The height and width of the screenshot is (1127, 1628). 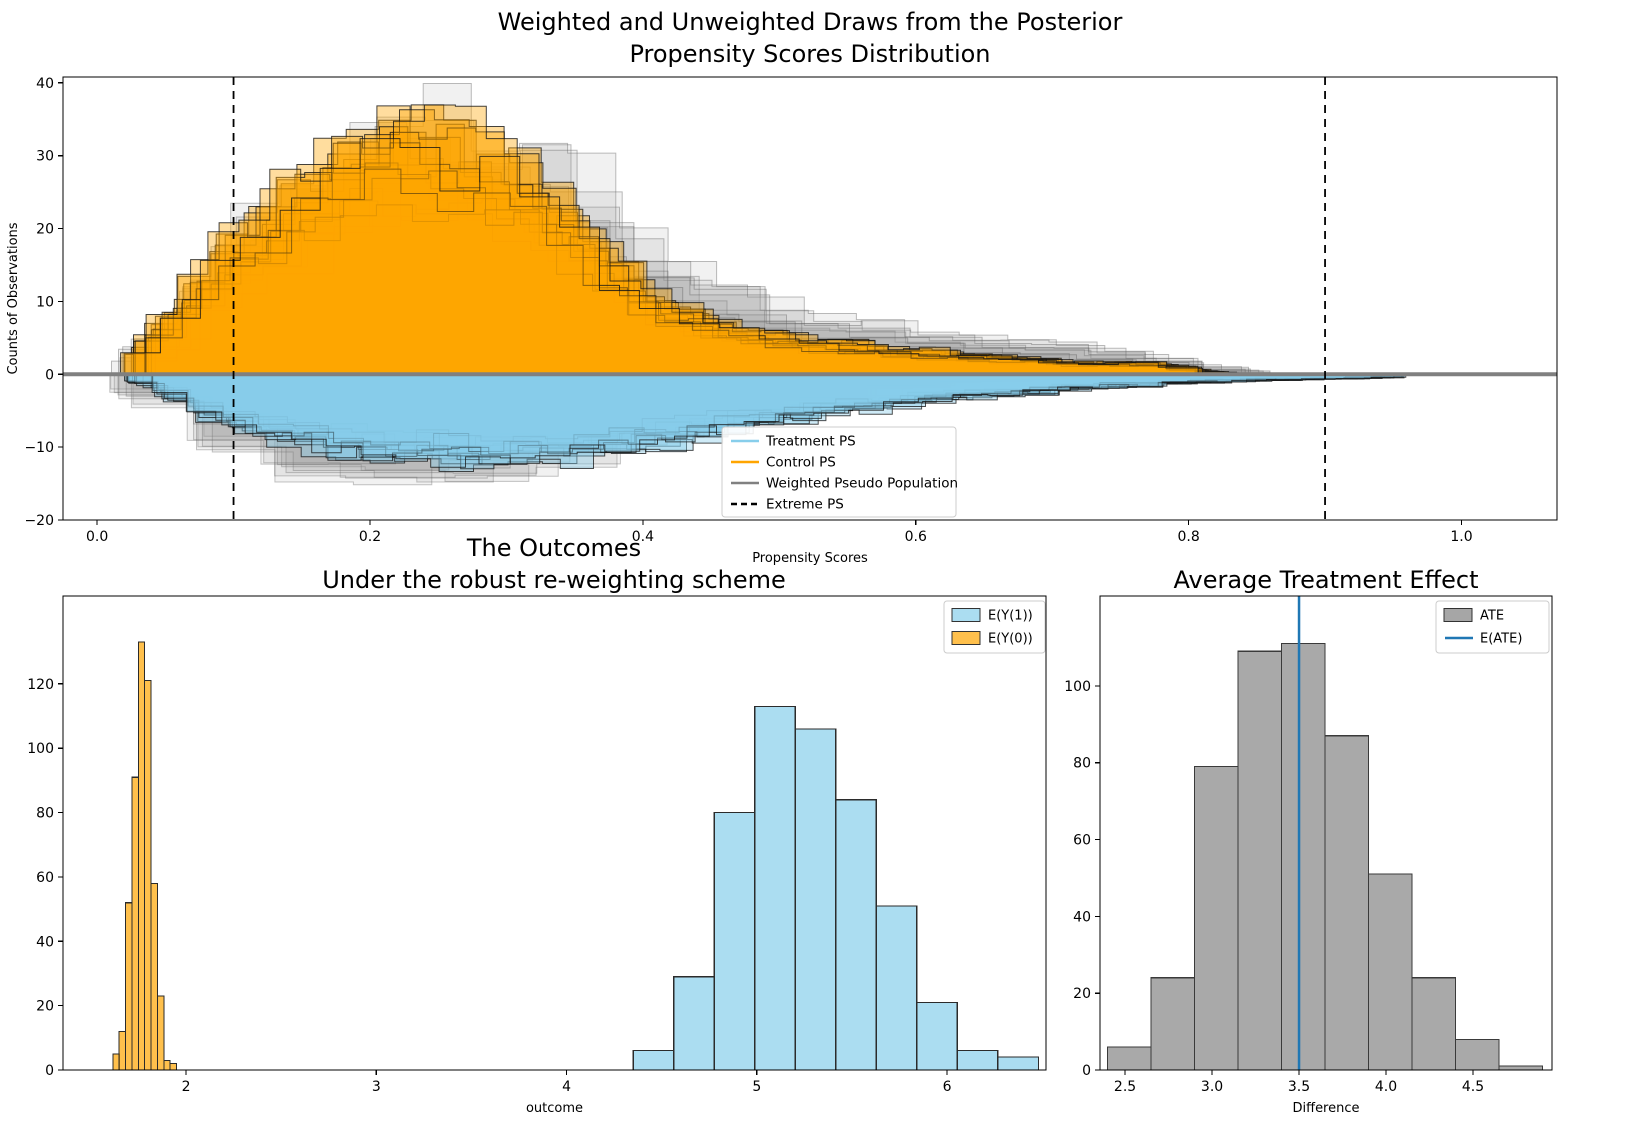 What do you see at coordinates (809, 54) in the screenshot?
I see `propensity-title: Propensity Scores Distribution` at bounding box center [809, 54].